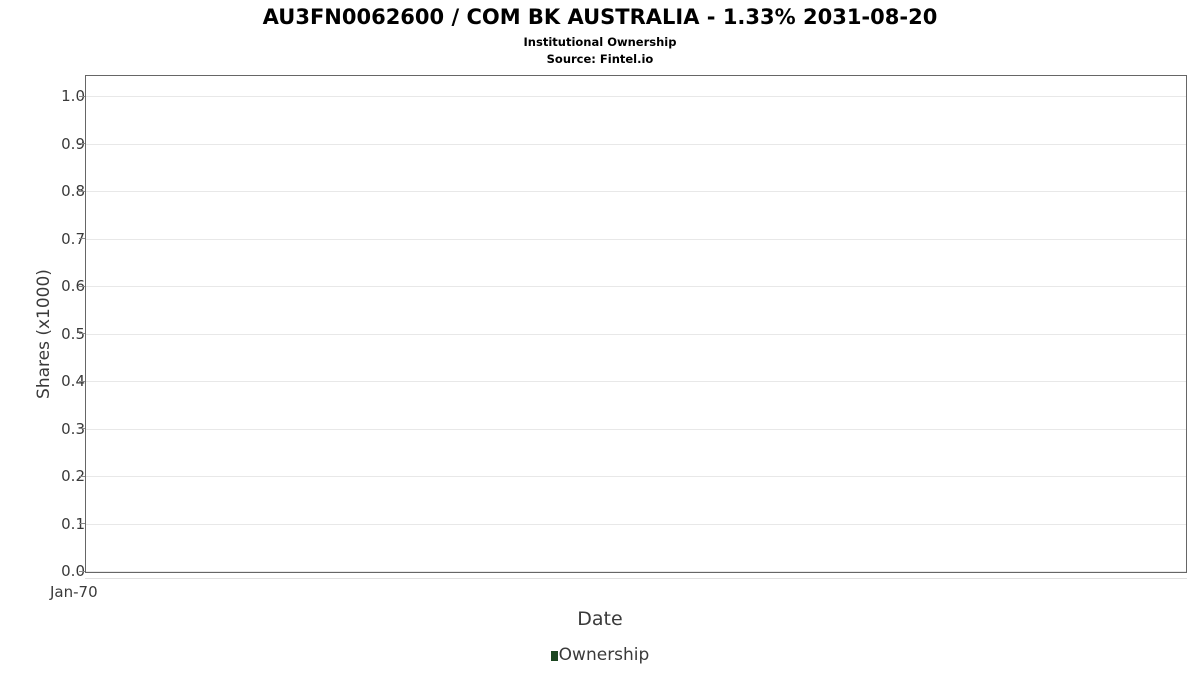  What do you see at coordinates (74, 592) in the screenshot?
I see `x-tick-label: Jan-70` at bounding box center [74, 592].